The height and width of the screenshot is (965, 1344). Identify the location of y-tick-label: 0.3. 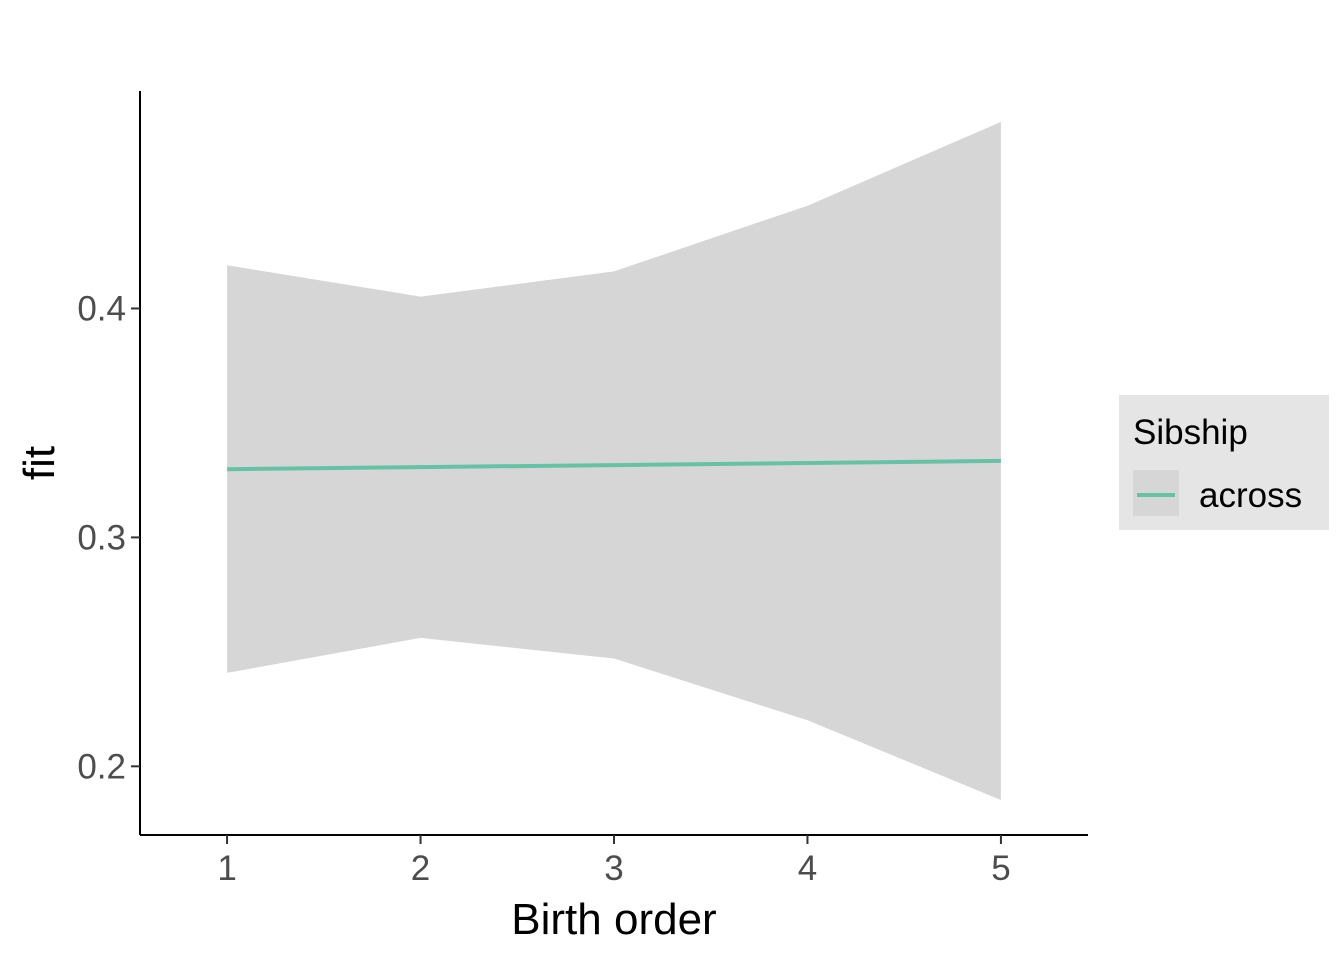
(101, 537).